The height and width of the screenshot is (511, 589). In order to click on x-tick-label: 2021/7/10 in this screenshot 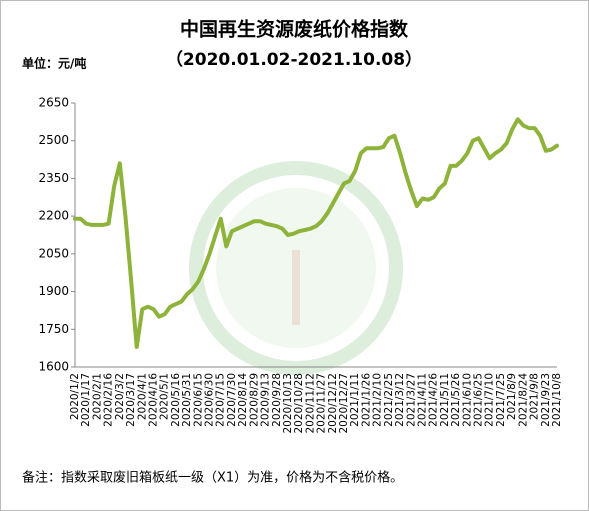, I will do `click(490, 400)`.